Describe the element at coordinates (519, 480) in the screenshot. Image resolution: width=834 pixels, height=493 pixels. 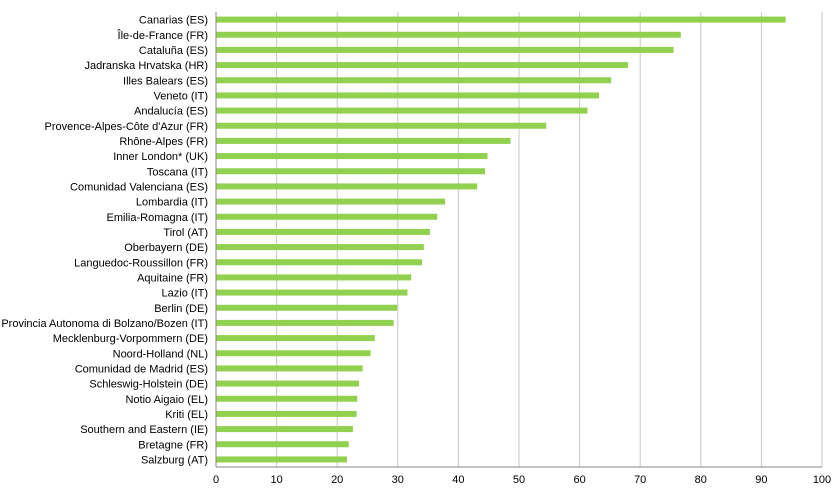
I see `x-tick-label: 50` at that location.